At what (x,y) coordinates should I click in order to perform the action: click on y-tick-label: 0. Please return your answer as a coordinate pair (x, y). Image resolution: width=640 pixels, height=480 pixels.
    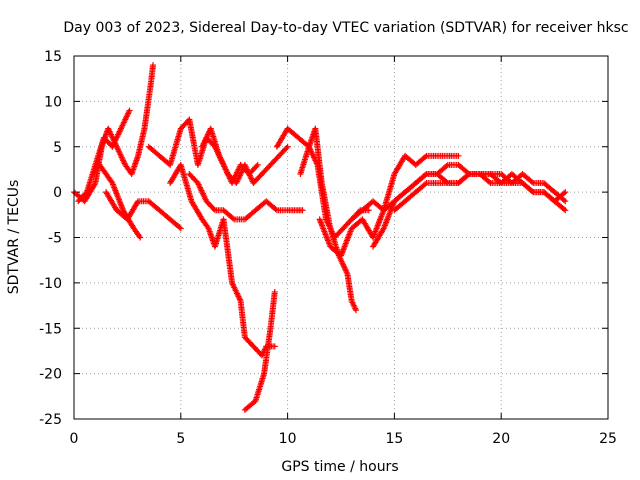
    Looking at the image, I should click on (57, 193).